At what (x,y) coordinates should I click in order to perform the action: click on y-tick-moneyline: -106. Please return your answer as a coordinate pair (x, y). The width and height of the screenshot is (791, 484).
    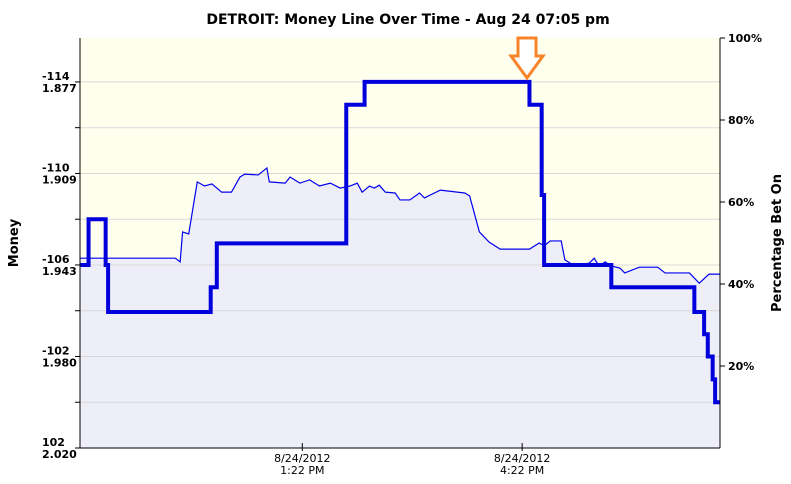
    Looking at the image, I should click on (56, 259).